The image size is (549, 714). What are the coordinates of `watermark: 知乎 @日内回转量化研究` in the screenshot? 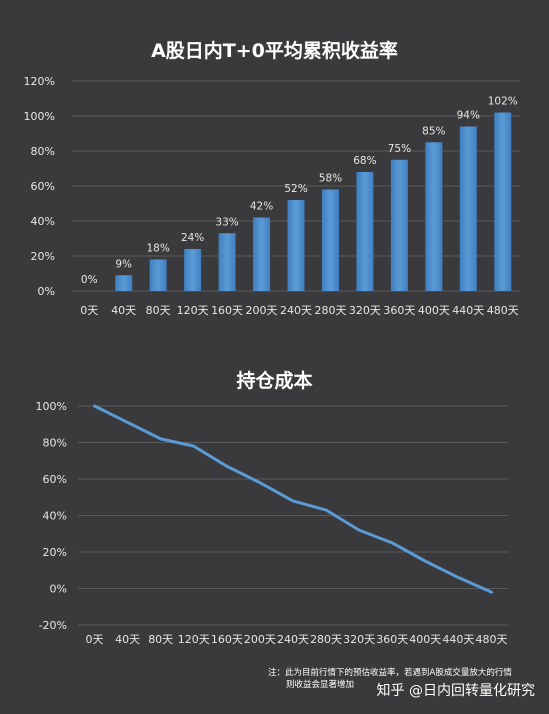 It's located at (455, 691).